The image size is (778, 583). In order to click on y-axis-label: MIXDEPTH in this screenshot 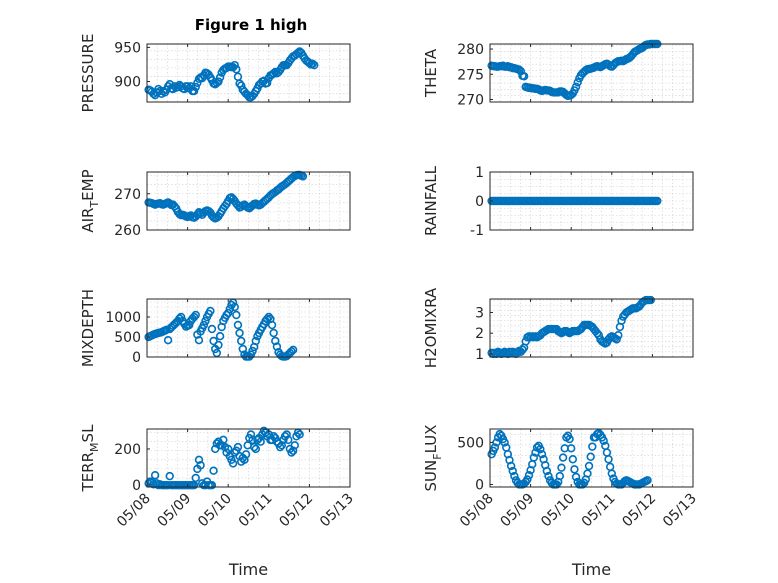, I will do `click(88, 328)`.